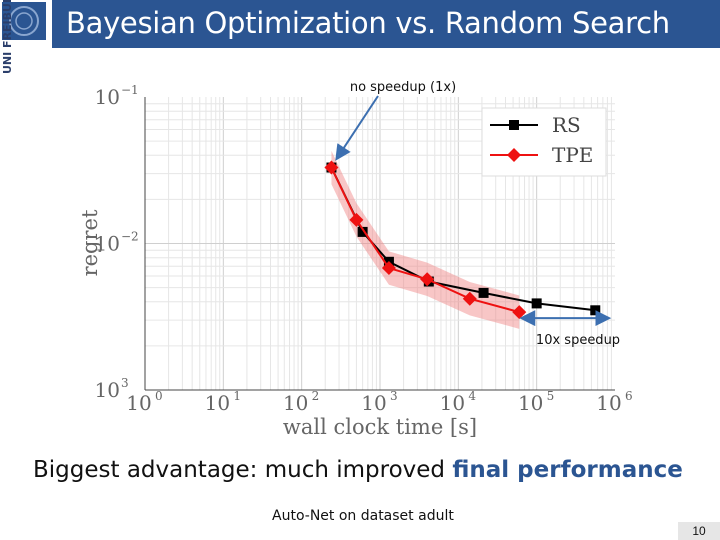  What do you see at coordinates (243, 470) in the screenshot?
I see `caption-text: Biggest advantage: much improved` at bounding box center [243, 470].